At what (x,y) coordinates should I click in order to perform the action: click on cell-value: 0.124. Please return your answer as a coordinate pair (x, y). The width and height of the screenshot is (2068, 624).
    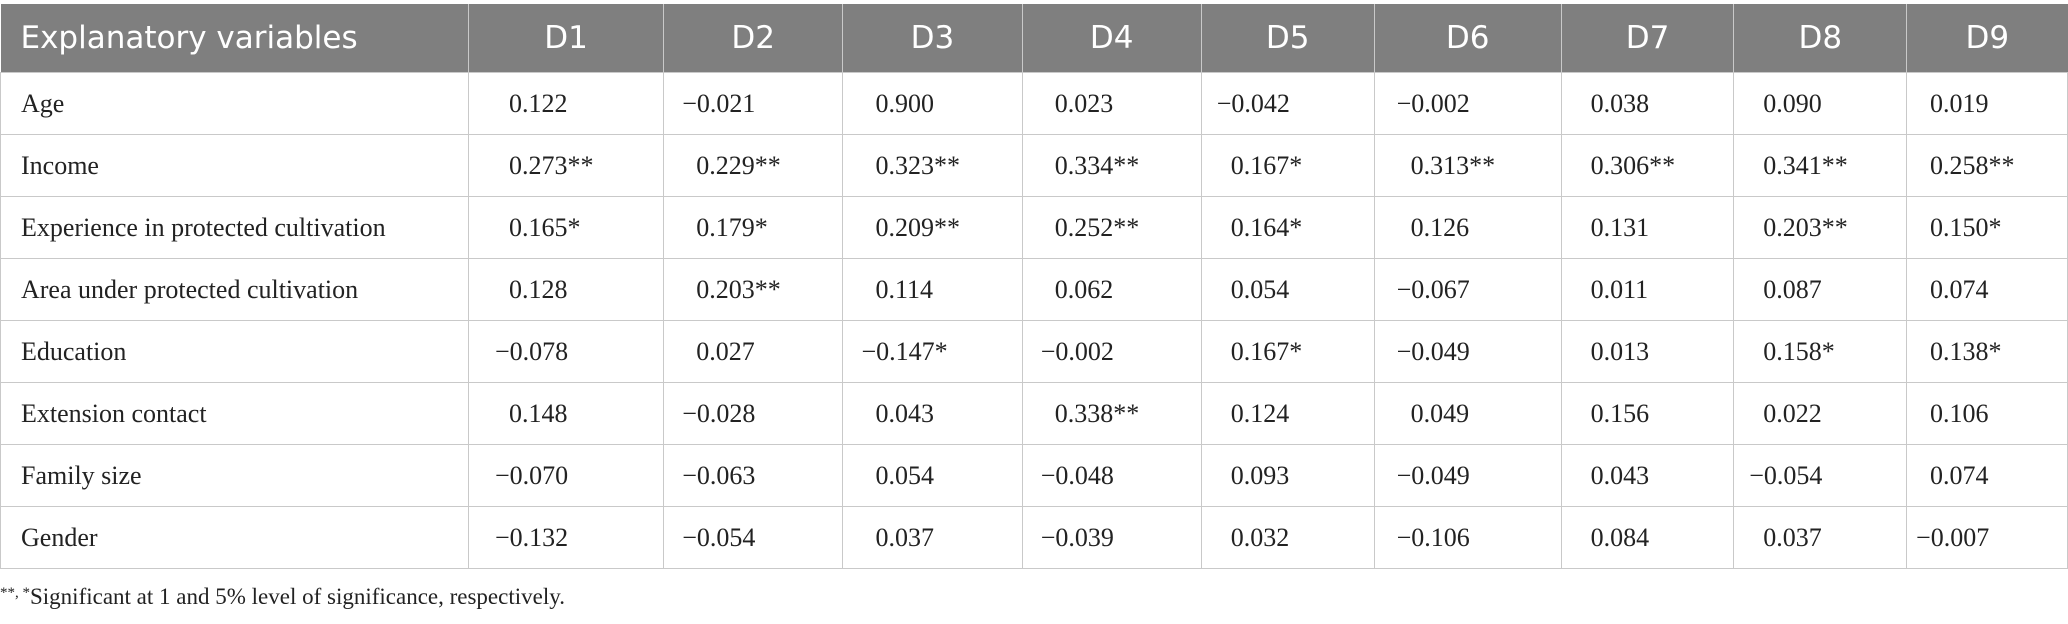
    Looking at the image, I should click on (1260, 413).